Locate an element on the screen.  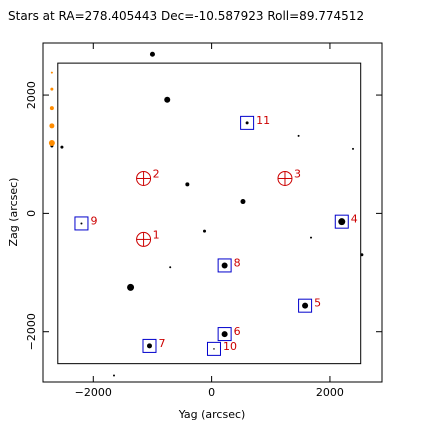
x-axis-label: Yag (arcsec) is located at coordinates (212, 414).